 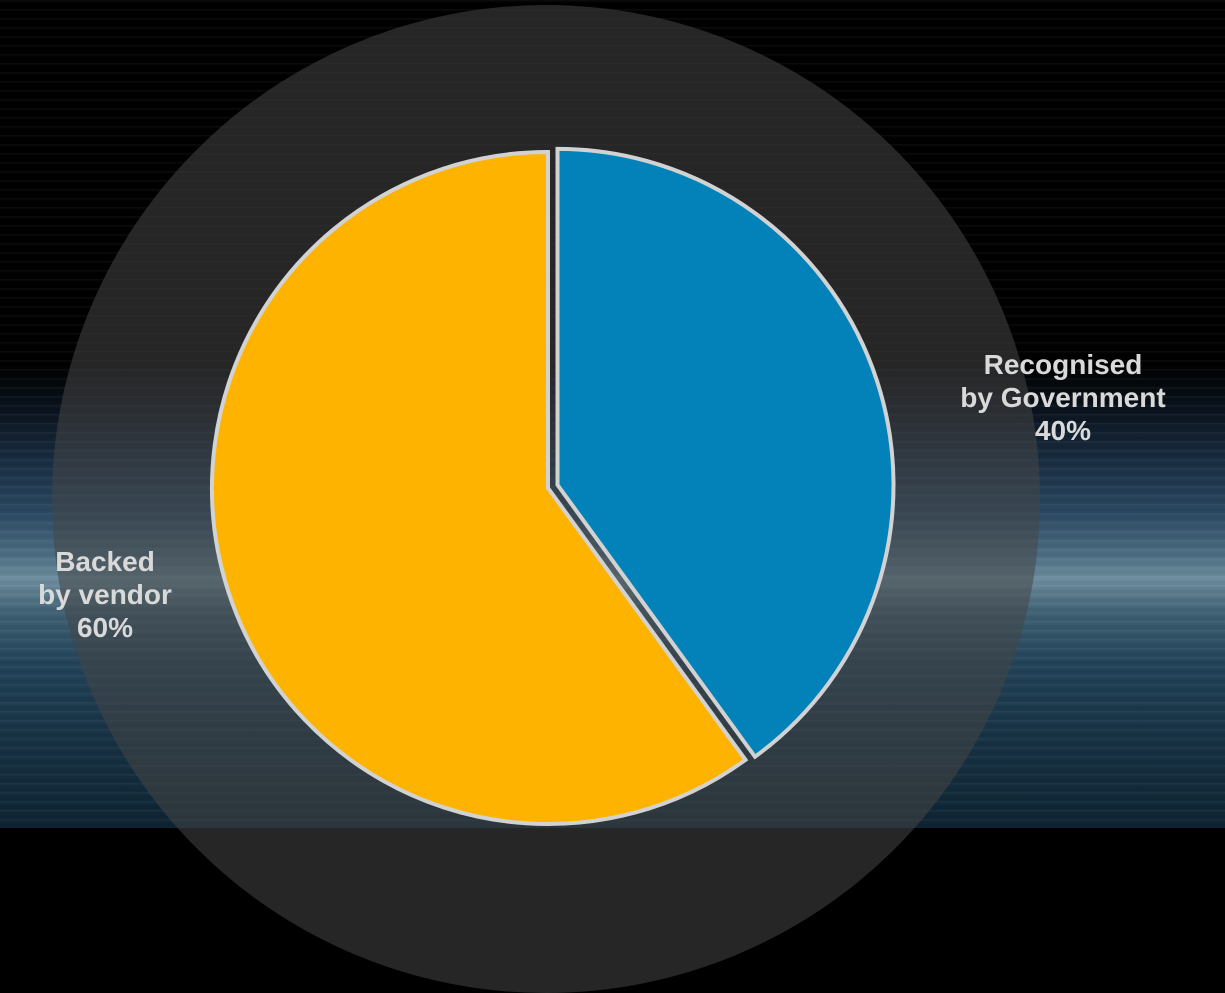 I want to click on slice-label-vendor-percent: 60%, so click(x=105, y=627).